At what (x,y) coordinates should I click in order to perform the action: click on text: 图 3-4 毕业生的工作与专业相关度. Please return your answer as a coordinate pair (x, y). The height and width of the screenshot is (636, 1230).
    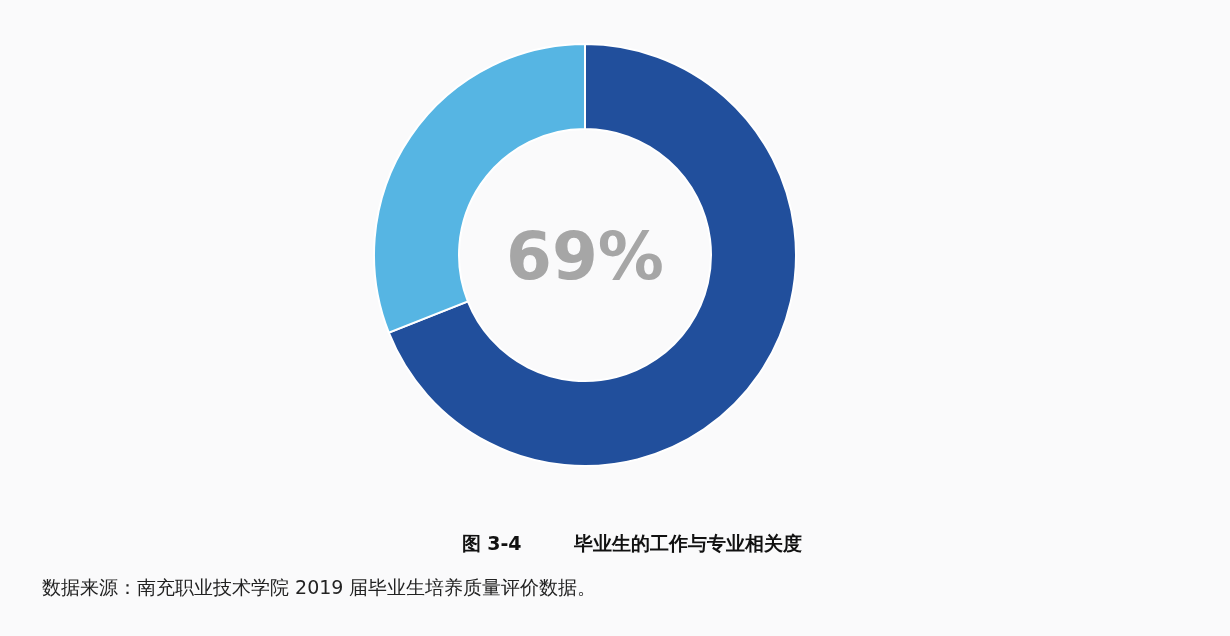
    Looking at the image, I should click on (632, 543).